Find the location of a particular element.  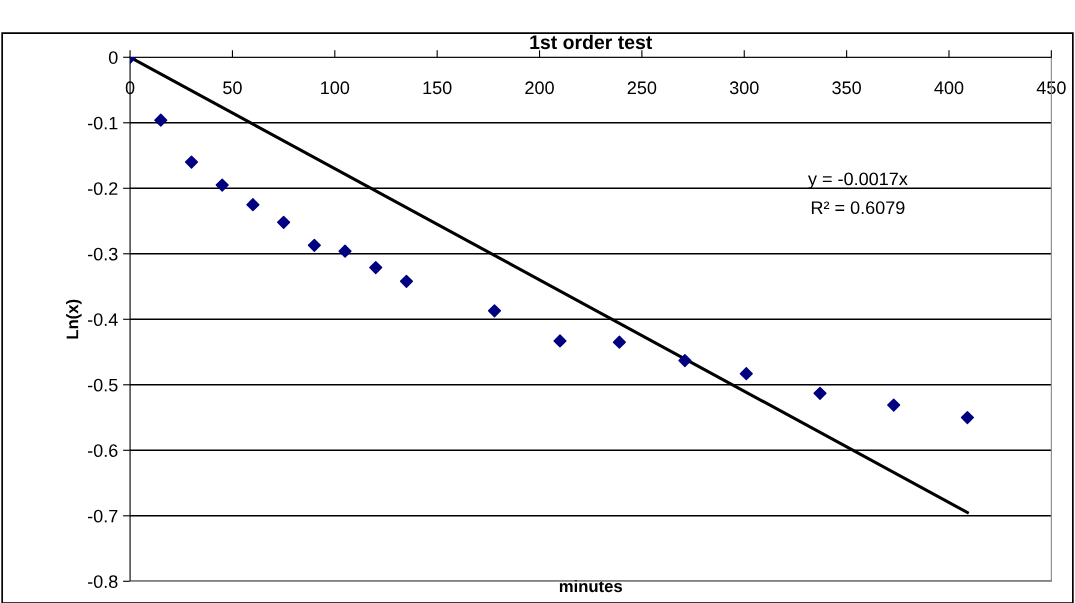

y-tick-label: -0.3 is located at coordinates (102, 254).